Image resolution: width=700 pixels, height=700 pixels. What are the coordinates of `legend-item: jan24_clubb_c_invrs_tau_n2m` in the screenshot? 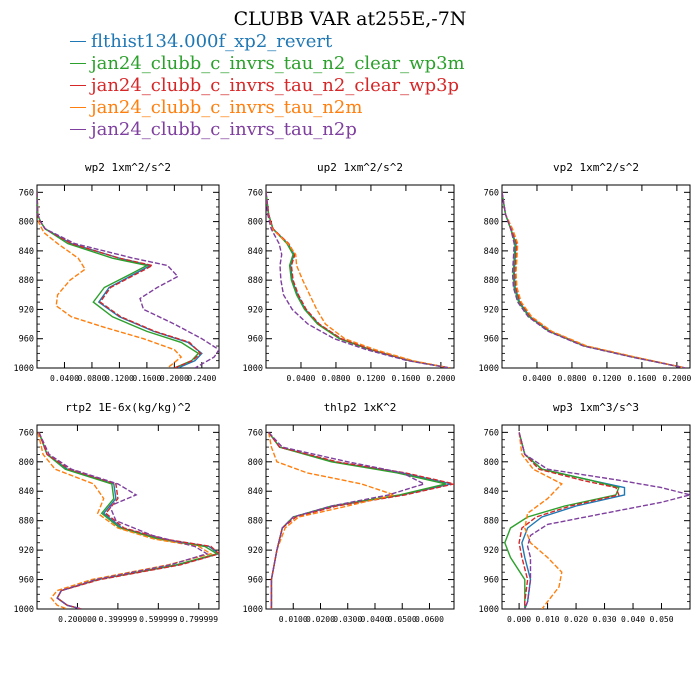 It's located at (267, 107).